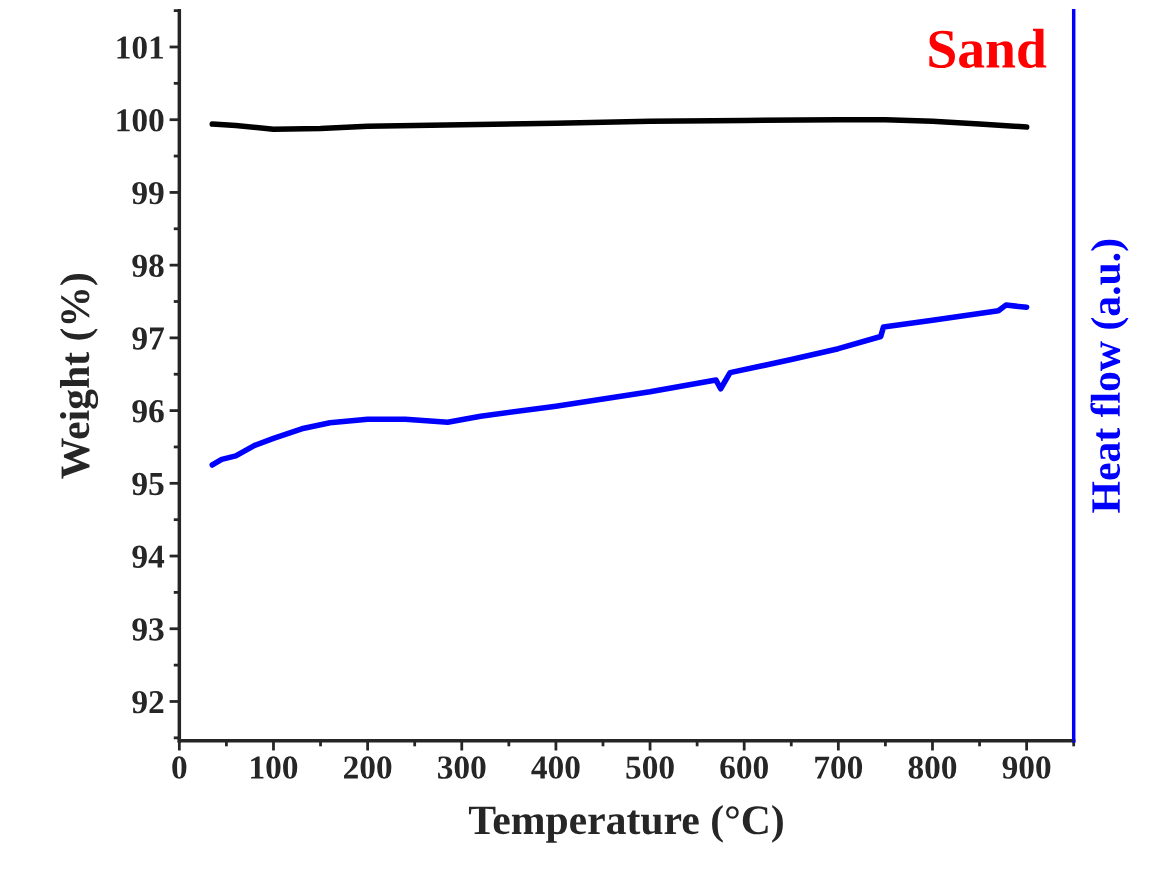 The image size is (1157, 885). I want to click on x-tick-label: 900, so click(1026, 767).